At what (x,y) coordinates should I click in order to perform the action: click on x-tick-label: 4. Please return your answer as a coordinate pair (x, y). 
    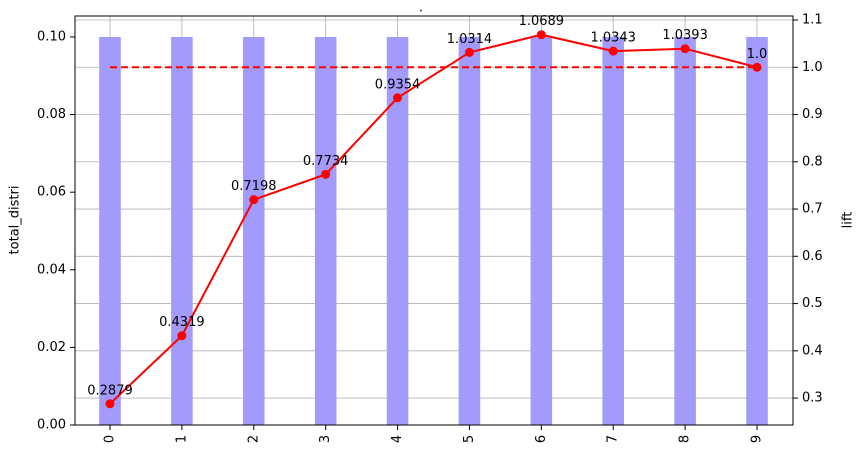
    Looking at the image, I should click on (397, 439).